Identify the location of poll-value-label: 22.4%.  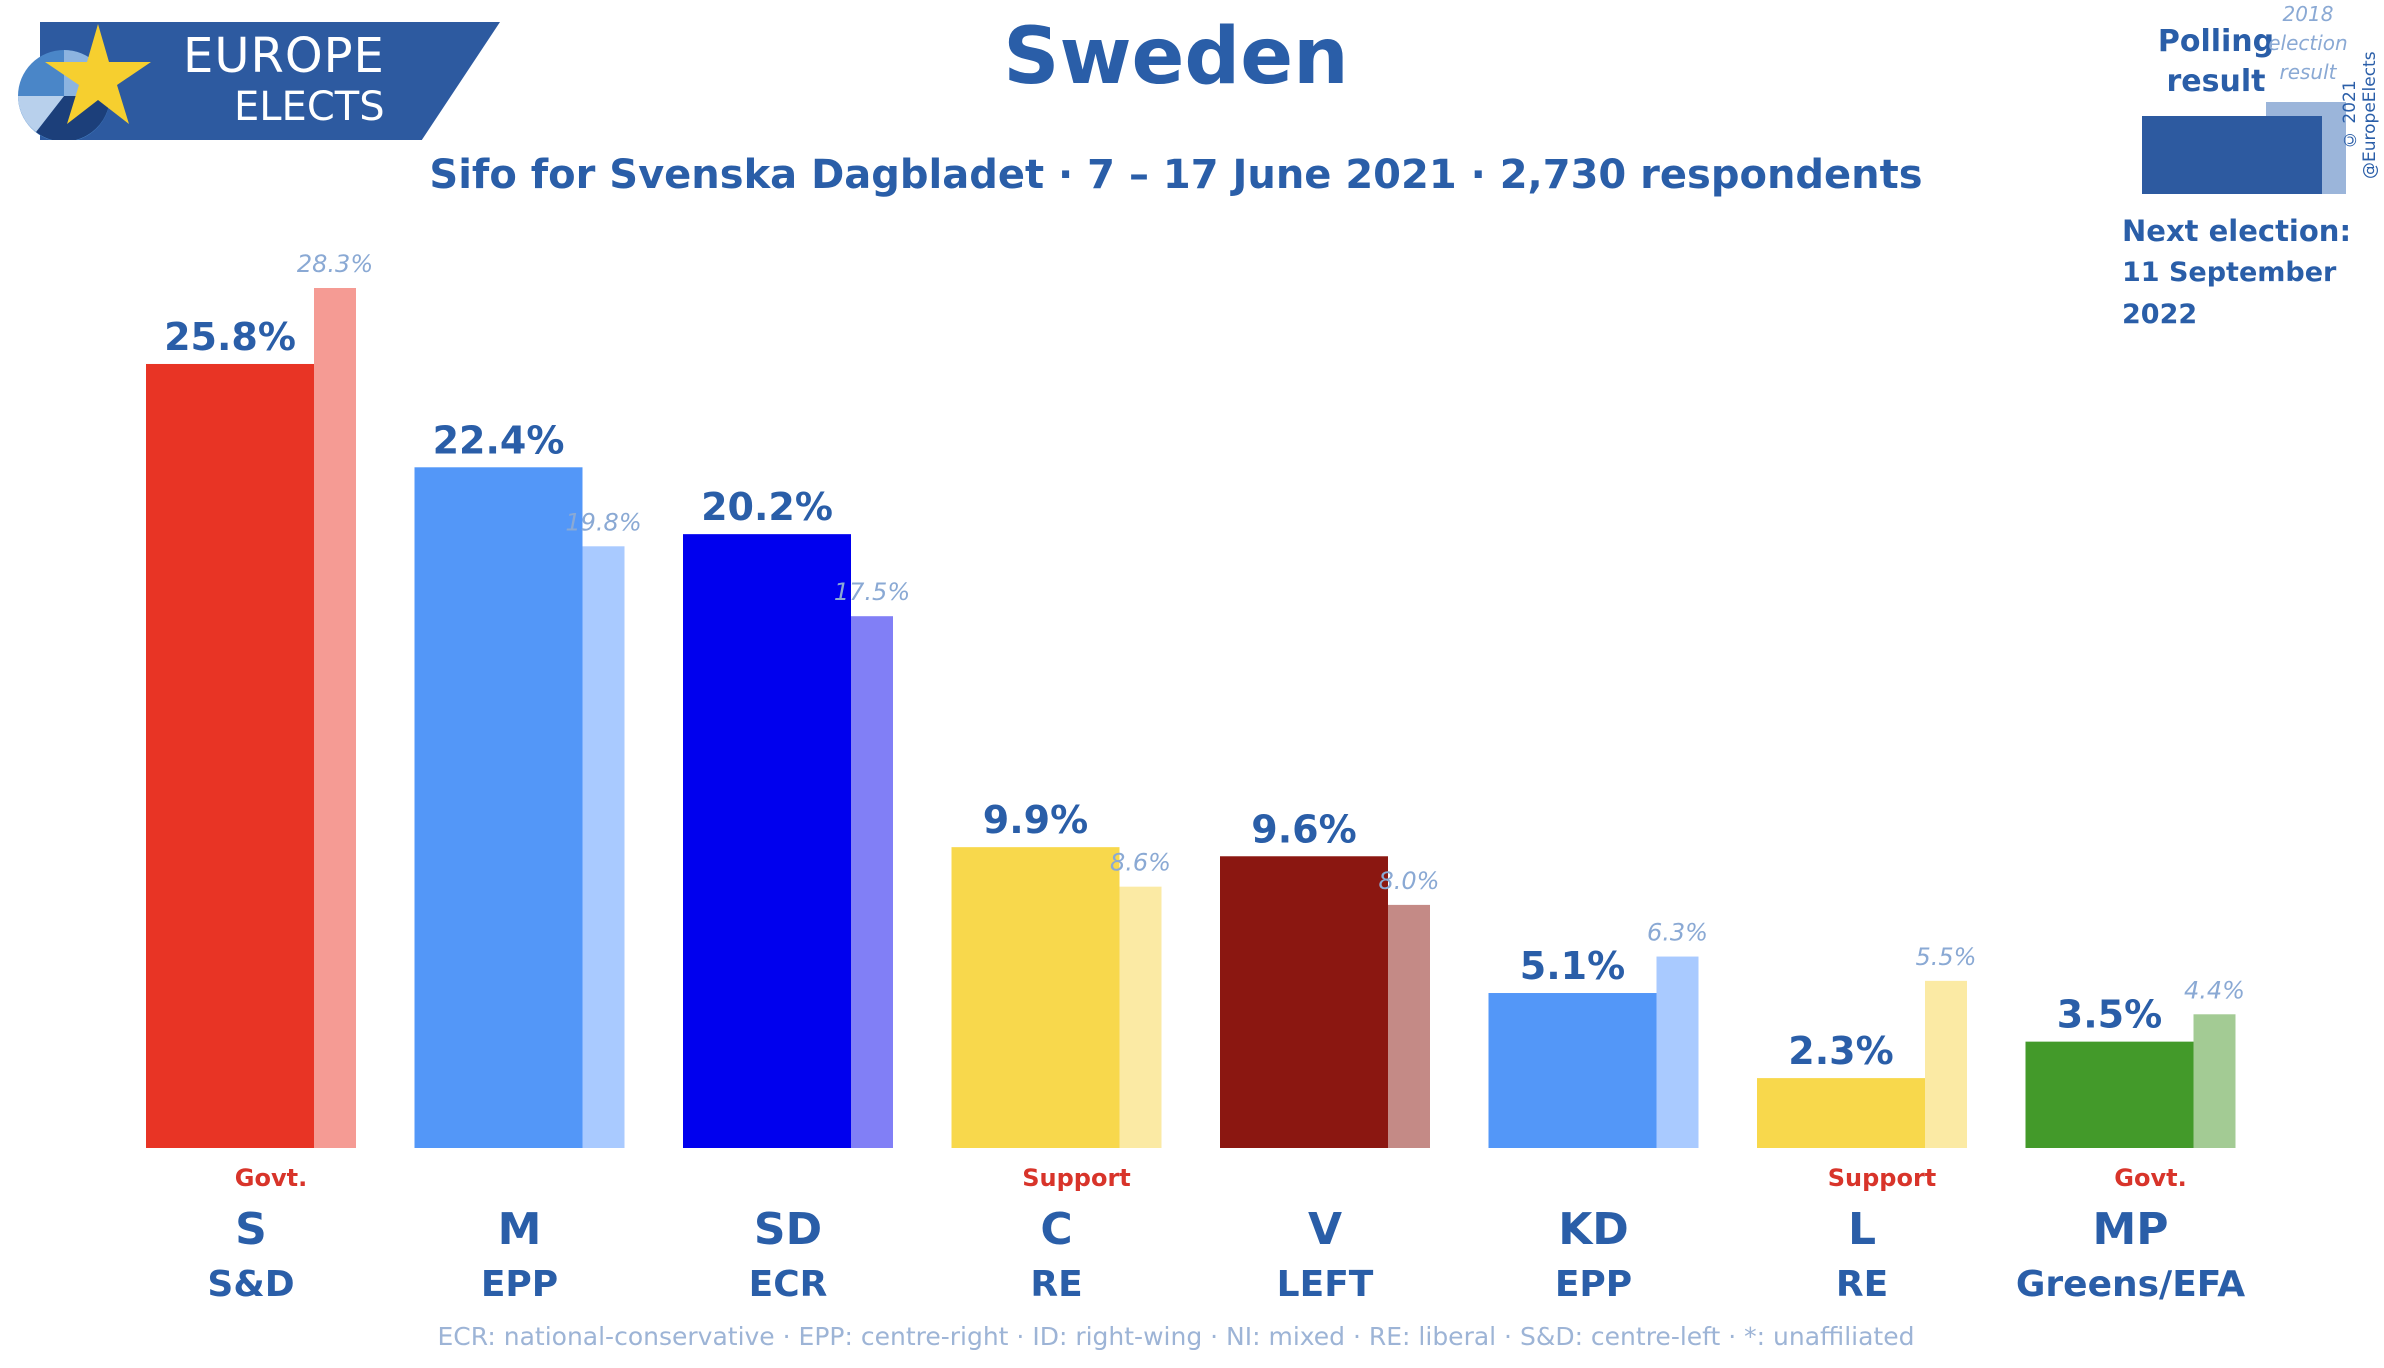
(499, 440).